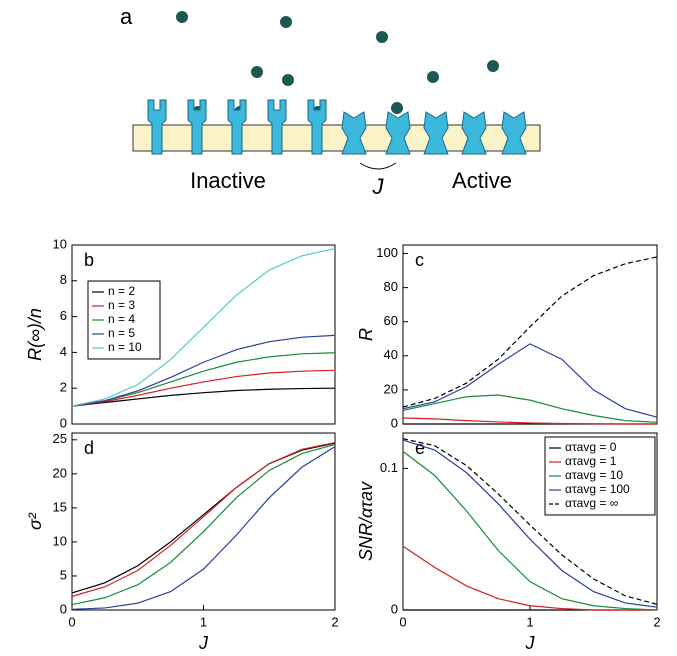 This screenshot has width=677, height=656. I want to click on receptors, so click(337, 127).